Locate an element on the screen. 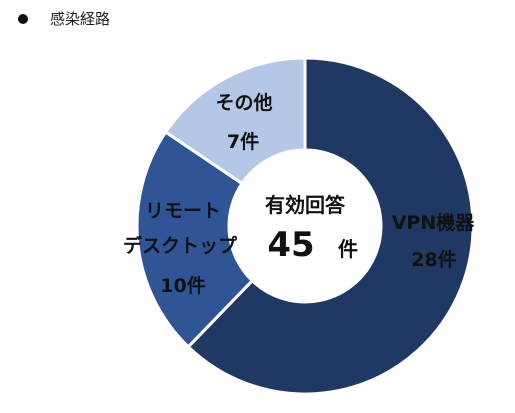  donut-slice-remote-desktop is located at coordinates (195, 239).